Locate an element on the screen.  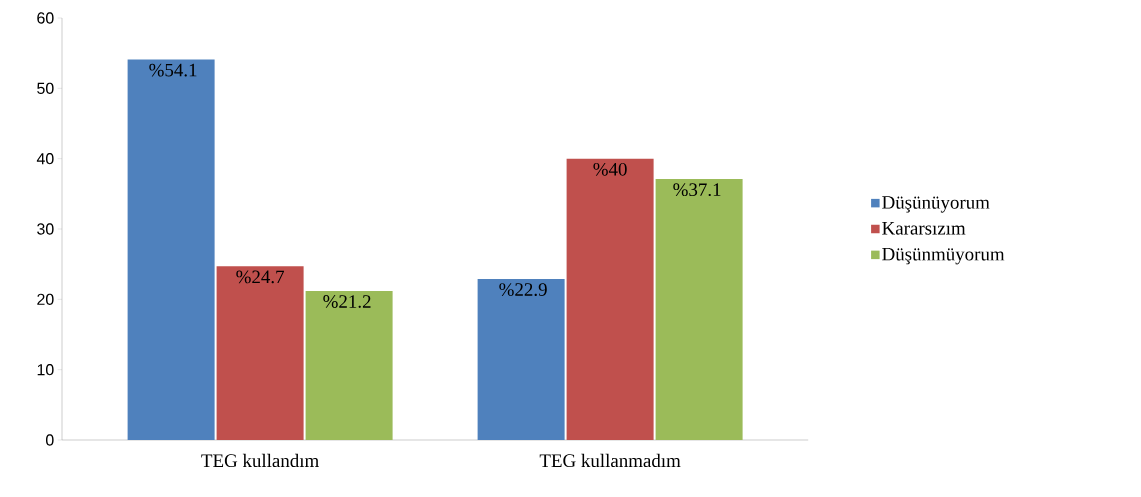
x-tick-label: TEG kullandım is located at coordinates (260, 460).